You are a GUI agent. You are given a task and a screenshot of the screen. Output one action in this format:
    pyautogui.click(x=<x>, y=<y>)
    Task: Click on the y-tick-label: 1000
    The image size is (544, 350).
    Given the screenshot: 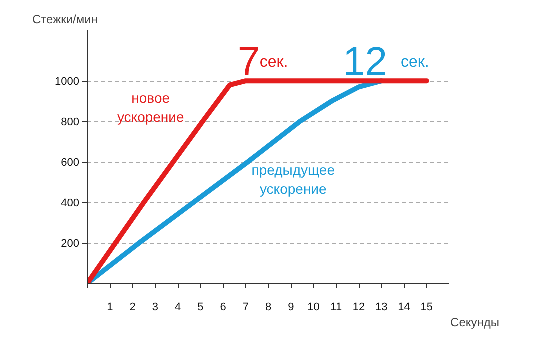 What is the action you would take?
    pyautogui.click(x=67, y=82)
    